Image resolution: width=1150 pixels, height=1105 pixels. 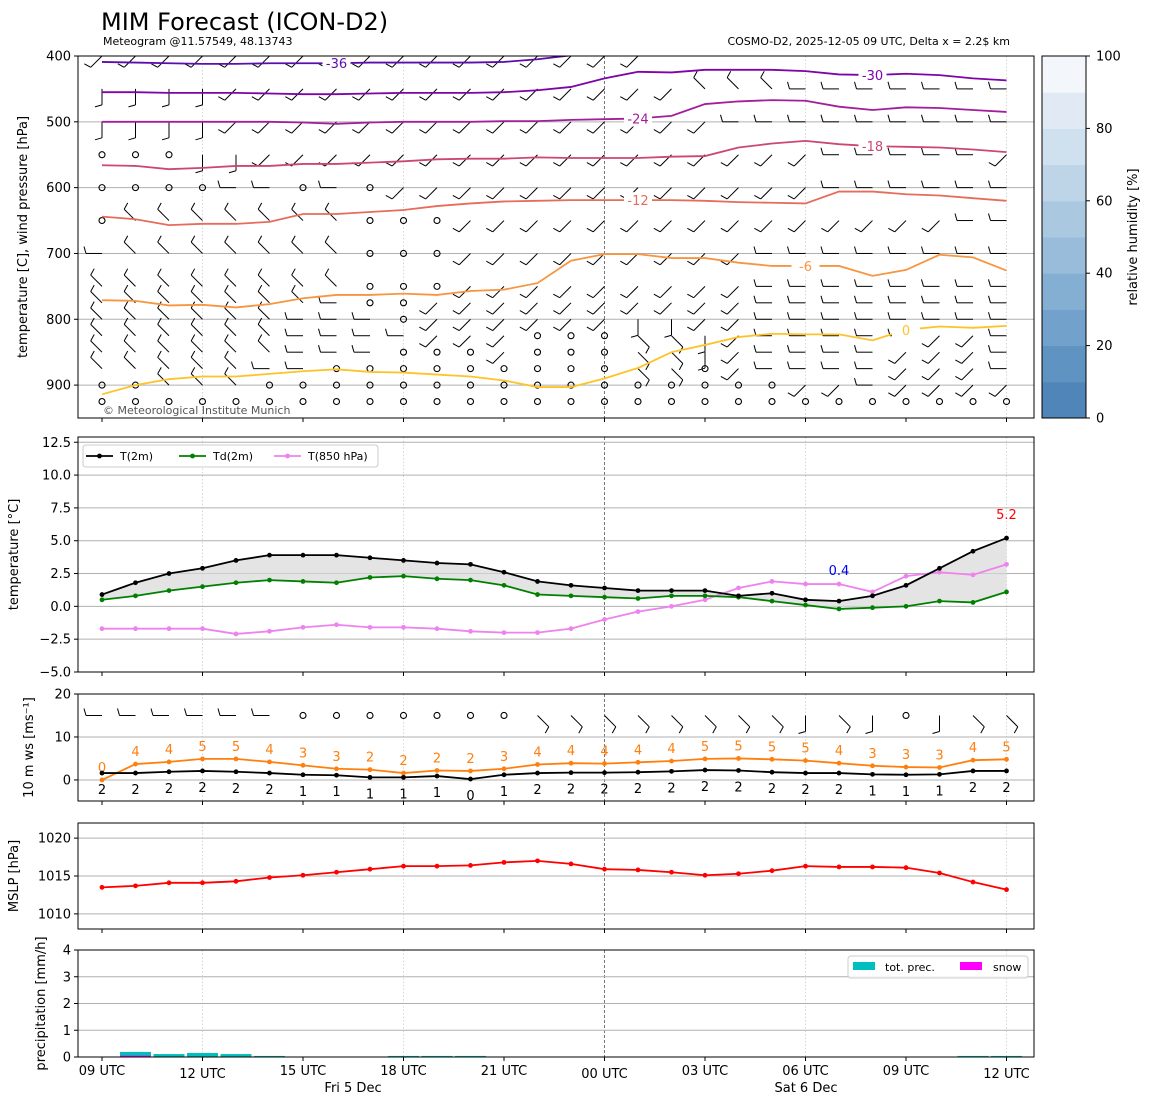 I want to click on y-tick-label: 700, so click(x=58, y=254).